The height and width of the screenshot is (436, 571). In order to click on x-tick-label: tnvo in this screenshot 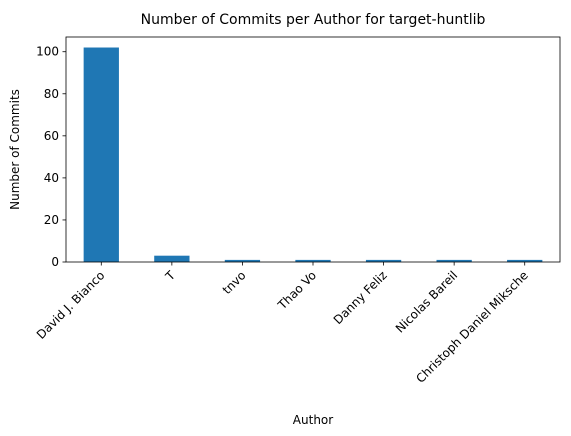, I will do `click(234, 282)`.